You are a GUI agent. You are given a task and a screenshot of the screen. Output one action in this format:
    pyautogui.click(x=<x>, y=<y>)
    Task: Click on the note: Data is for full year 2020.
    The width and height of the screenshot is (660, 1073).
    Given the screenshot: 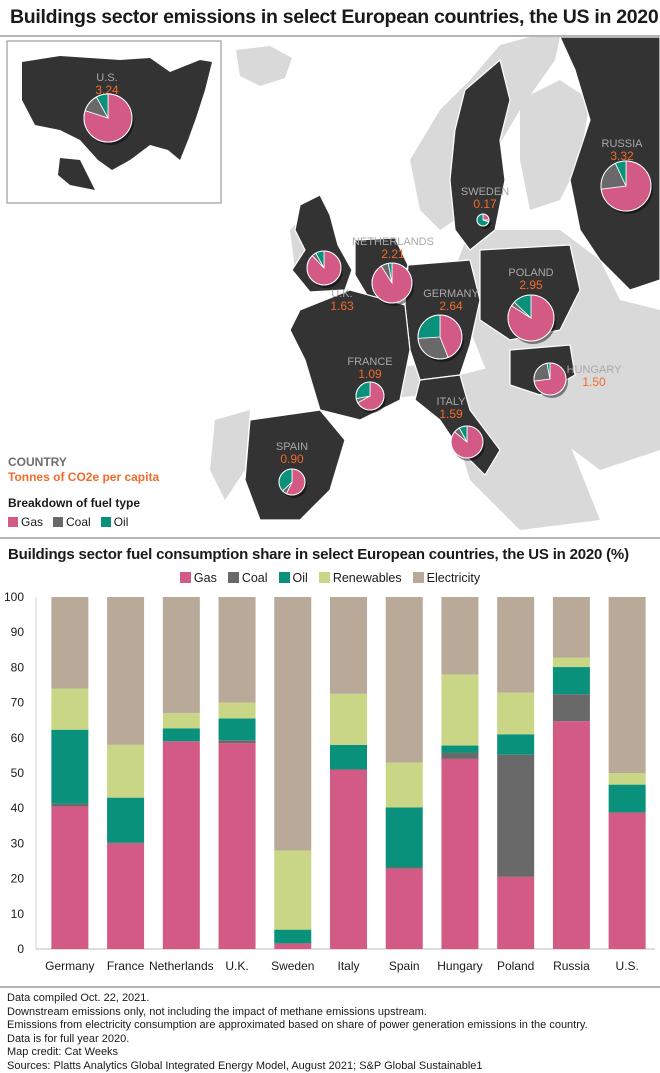 What is the action you would take?
    pyautogui.click(x=68, y=1038)
    